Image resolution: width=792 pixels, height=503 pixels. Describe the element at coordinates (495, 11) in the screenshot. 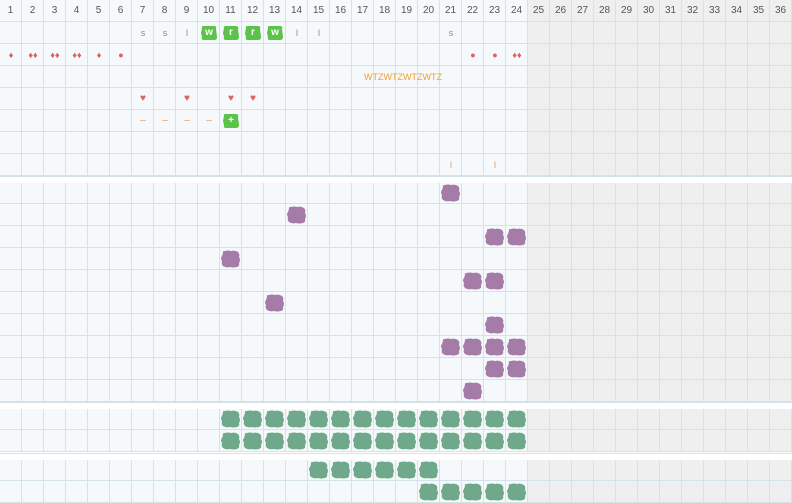

I see `column-header-23: 23` at that location.